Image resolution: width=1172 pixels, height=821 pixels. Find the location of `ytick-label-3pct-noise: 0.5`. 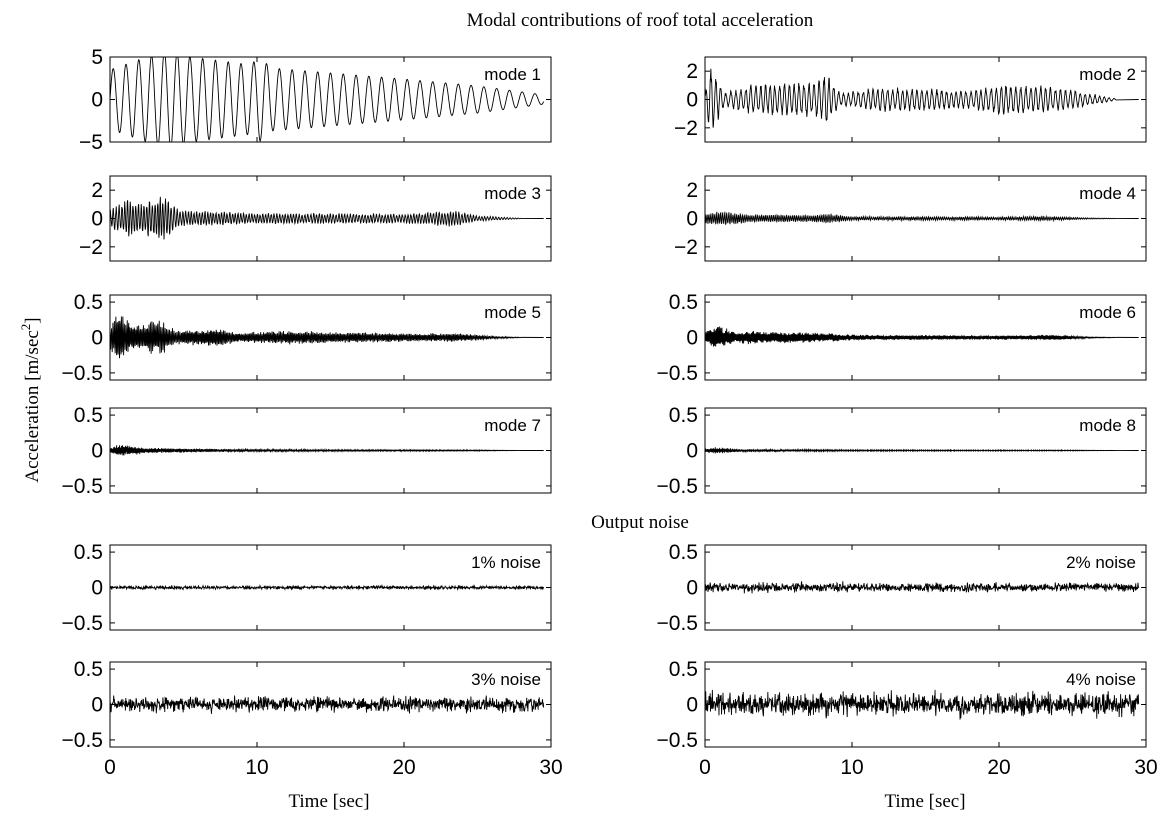

ytick-label-3pct-noise: 0.5 is located at coordinates (88, 669).